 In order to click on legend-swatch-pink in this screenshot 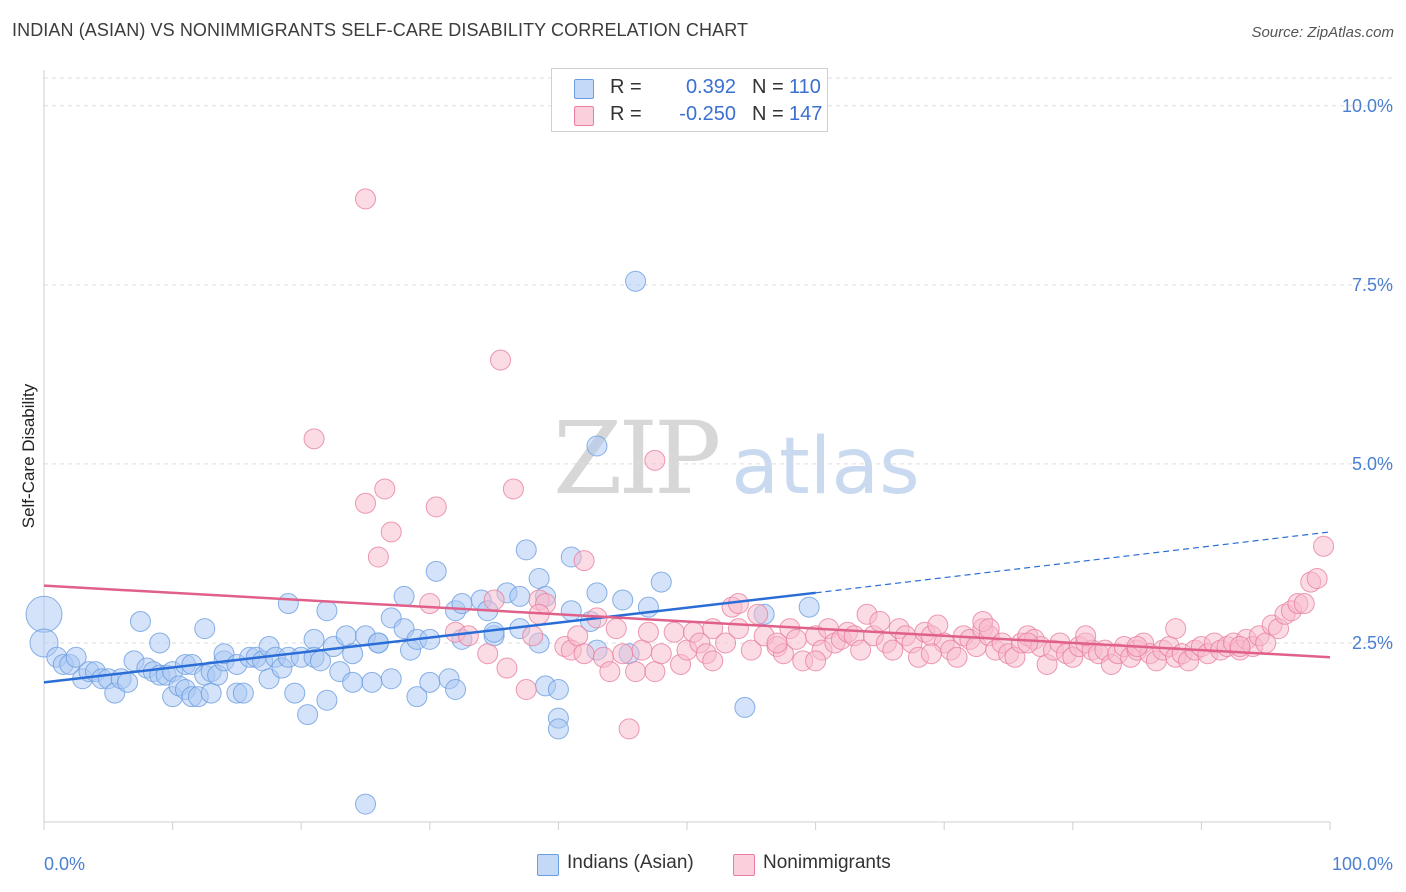, I will do `click(744, 865)`.